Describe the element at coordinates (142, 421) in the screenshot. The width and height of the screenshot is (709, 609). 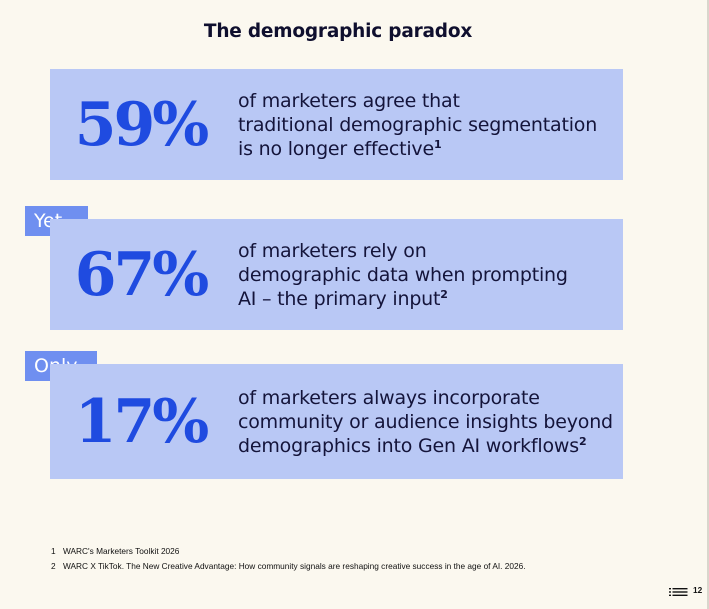
I see `stat-value: 17%` at that location.